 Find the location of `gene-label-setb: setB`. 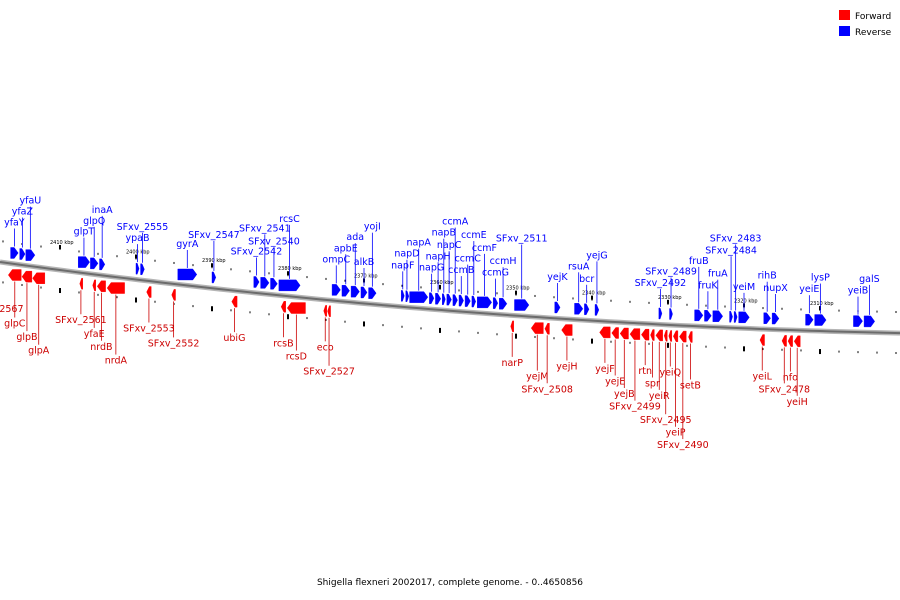

gene-label-setb: setB is located at coordinates (690, 385).